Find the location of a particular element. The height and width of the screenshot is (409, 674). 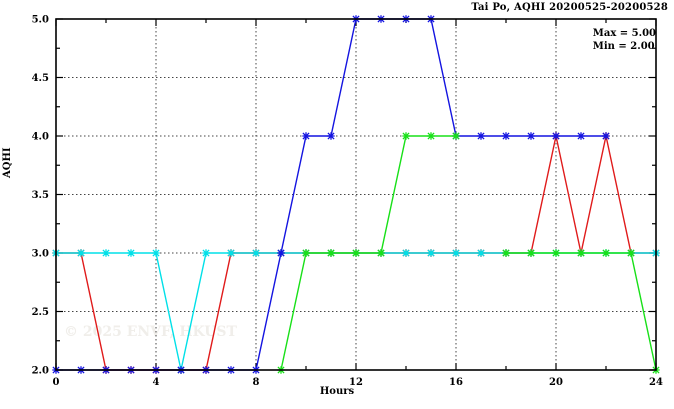

x-axis-label: Hours is located at coordinates (337, 391).